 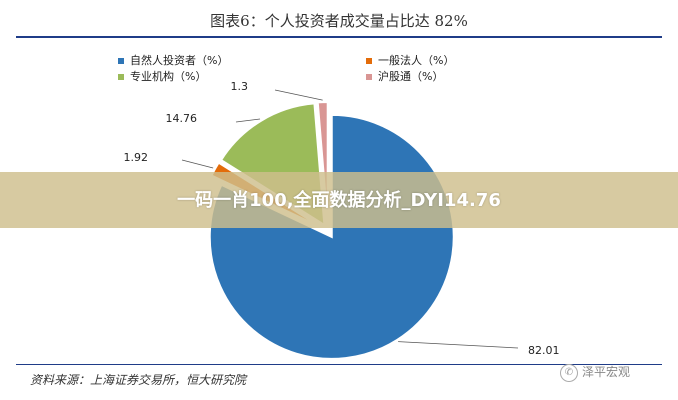 What do you see at coordinates (138, 380) in the screenshot?
I see `source-note: 资料来源：上海证券交易所，恒大研究院` at bounding box center [138, 380].